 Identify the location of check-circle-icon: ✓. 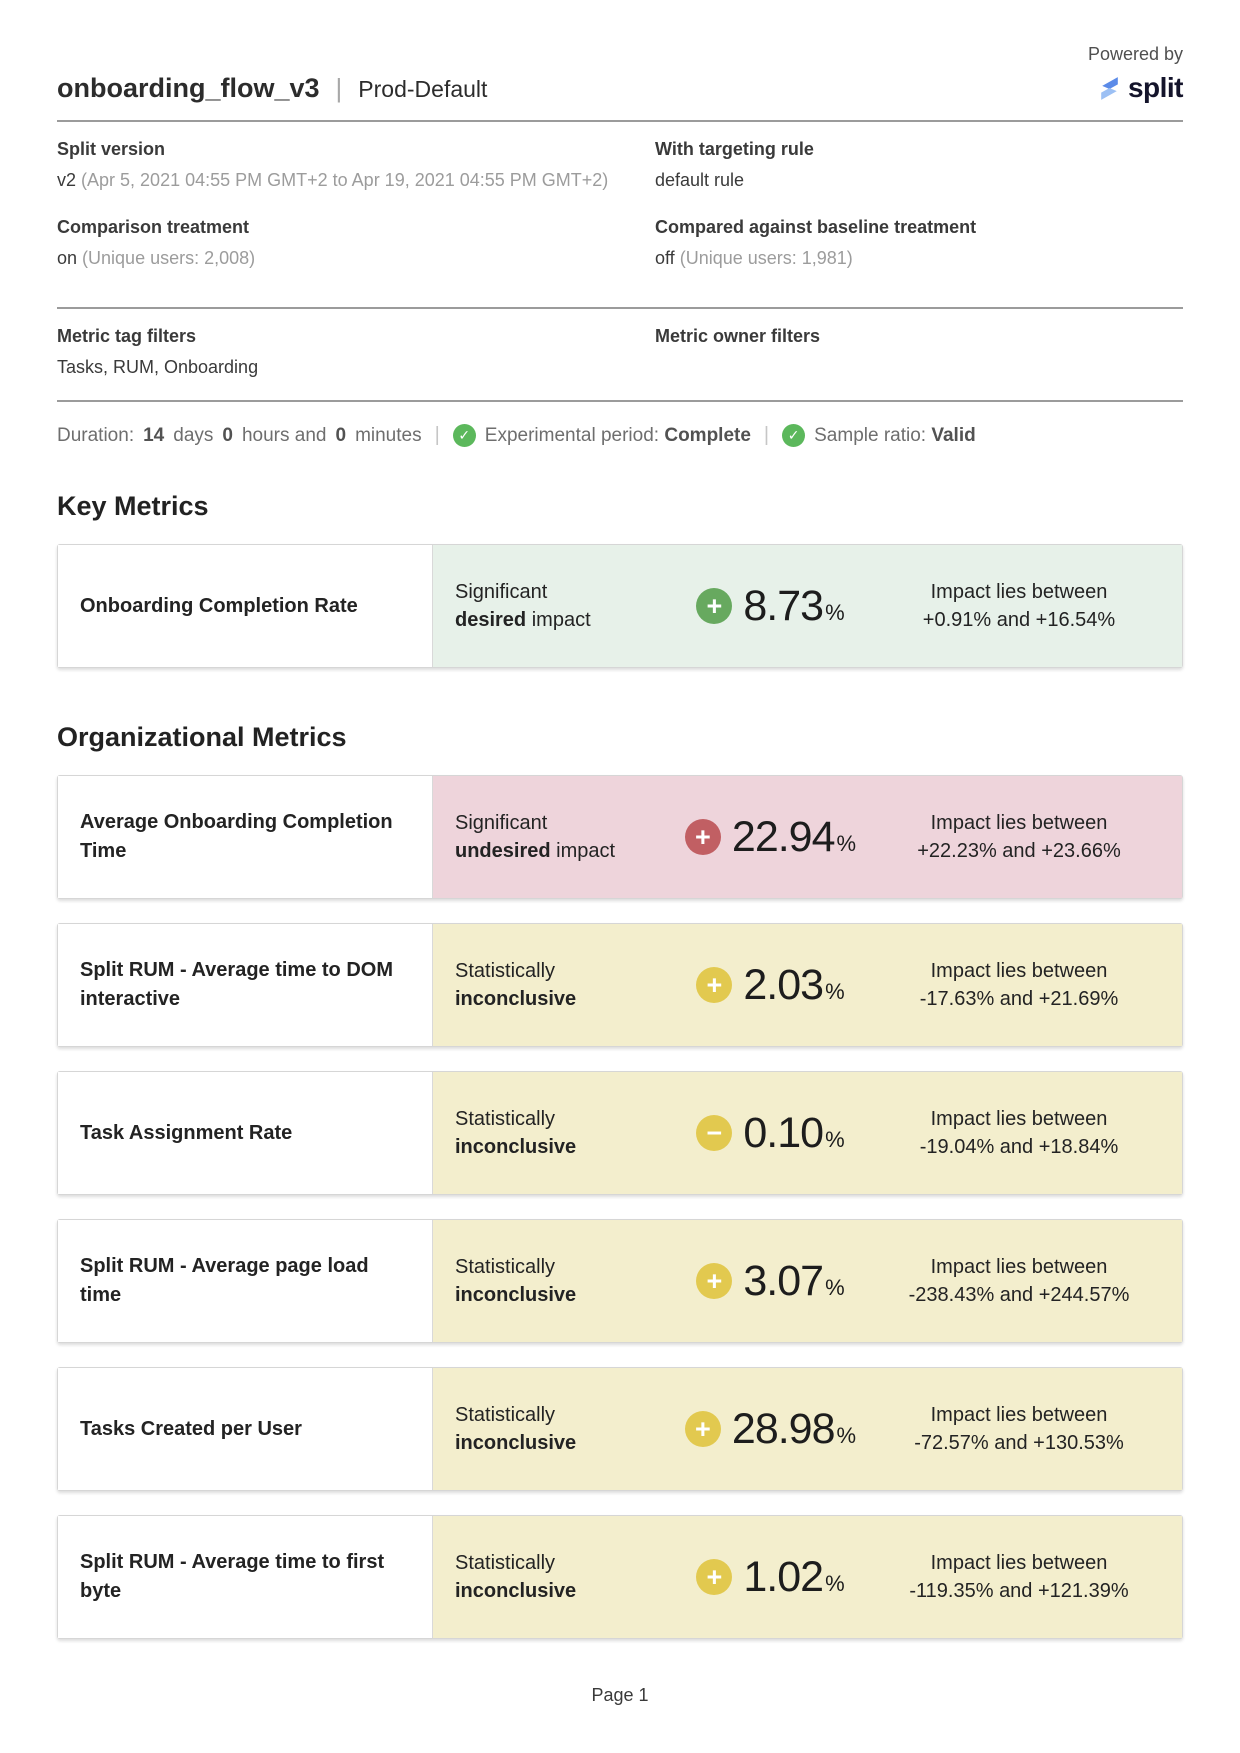
(464, 435).